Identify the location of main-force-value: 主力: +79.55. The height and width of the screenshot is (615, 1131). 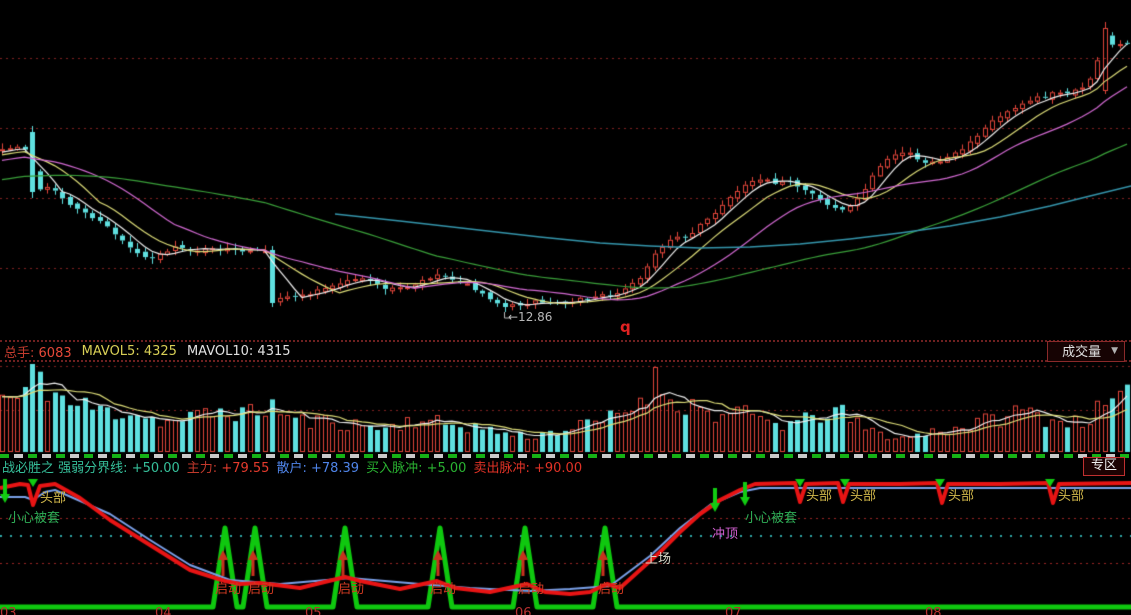
(228, 468).